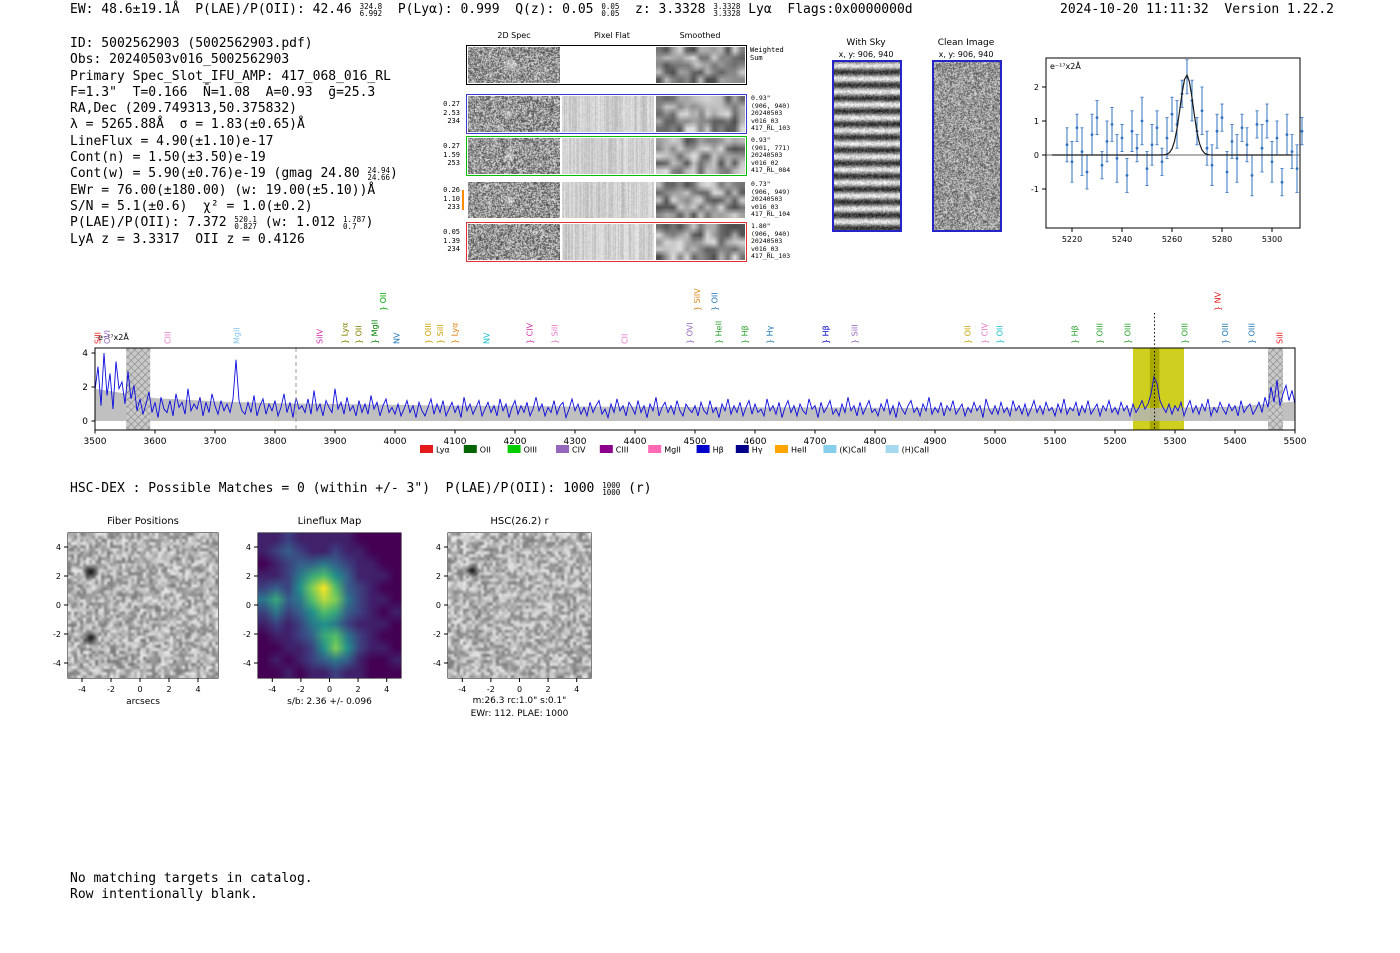  What do you see at coordinates (247, 663) in the screenshot?
I see `panel-ytick-label: -4` at bounding box center [247, 663].